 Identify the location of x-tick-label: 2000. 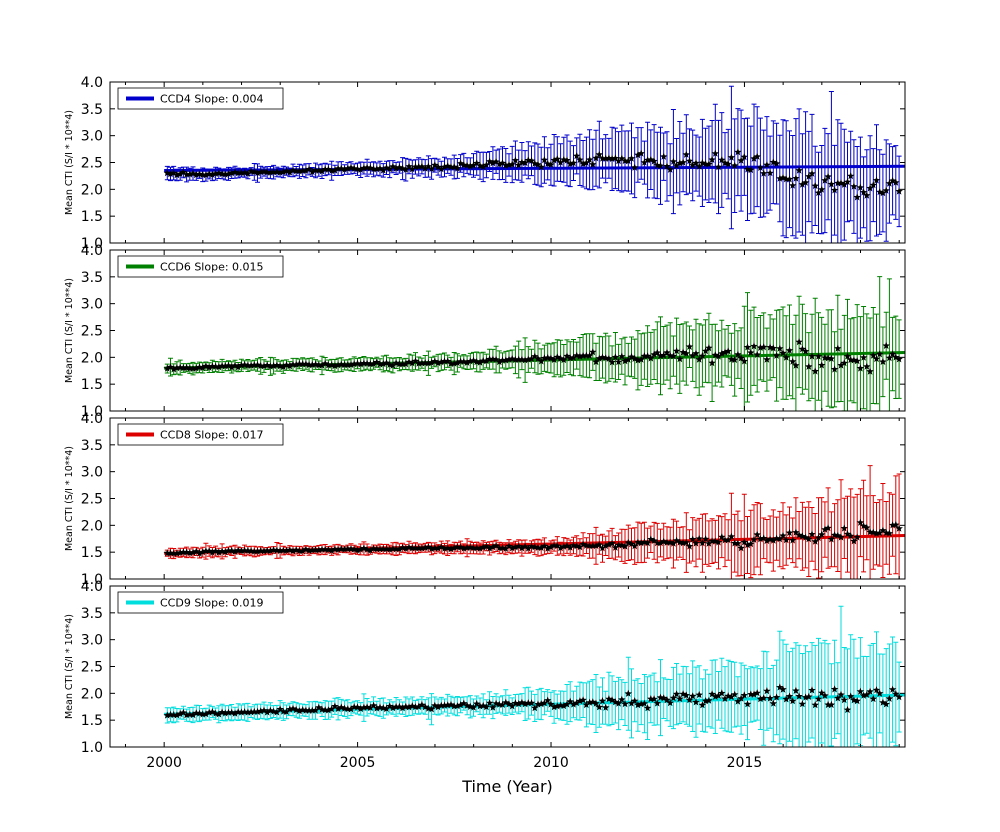
(164, 763).